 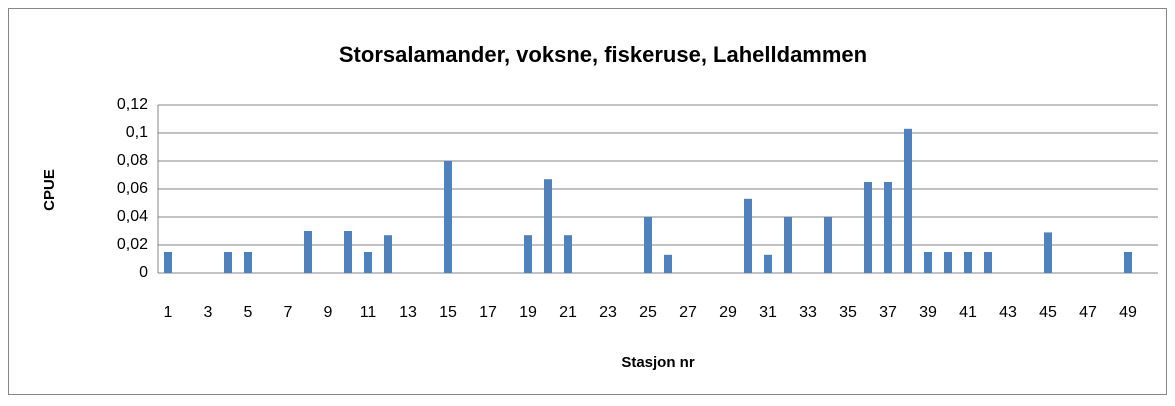 What do you see at coordinates (568, 312) in the screenshot?
I see `x-tick-label: 21` at bounding box center [568, 312].